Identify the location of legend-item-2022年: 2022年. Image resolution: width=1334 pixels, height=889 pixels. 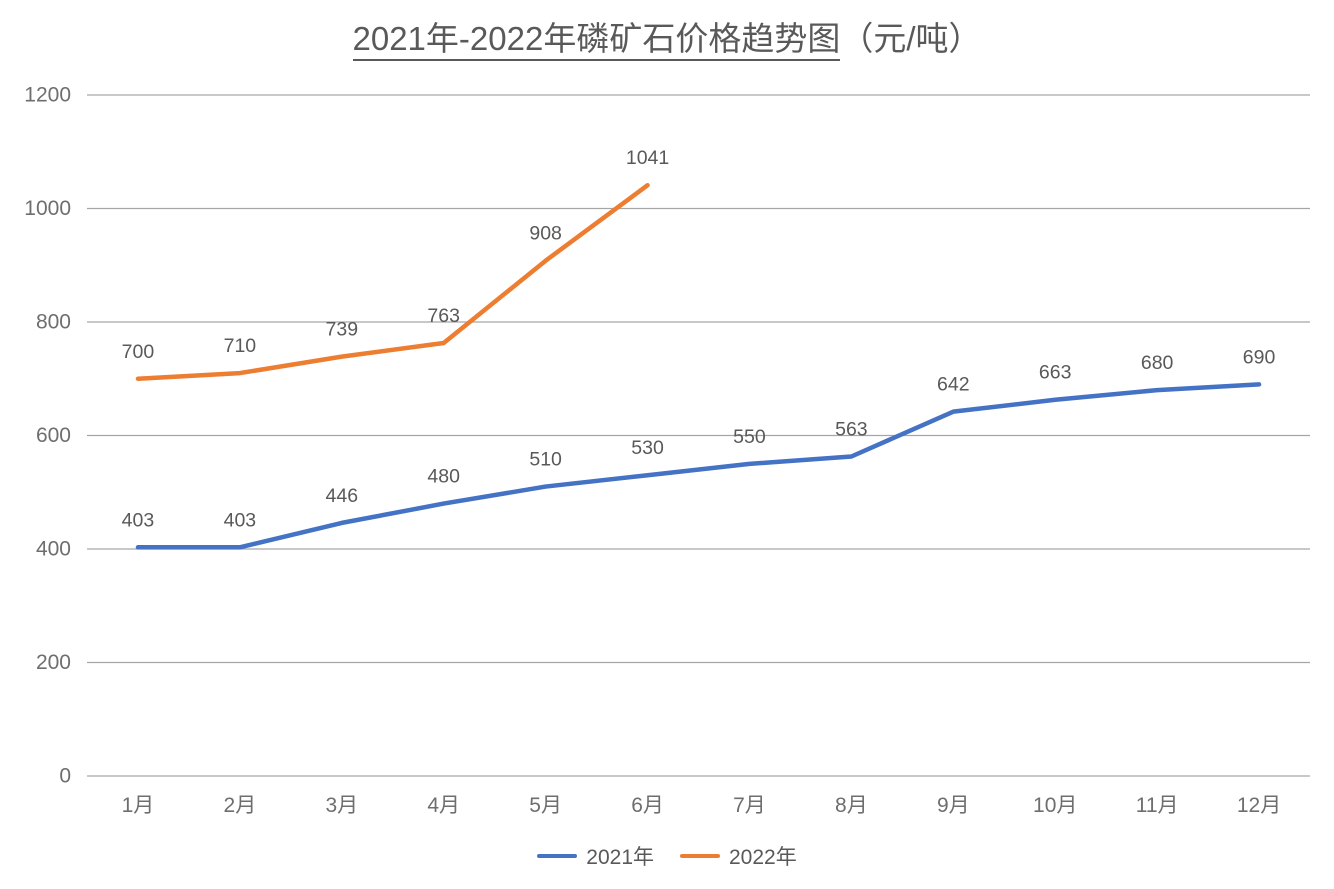
(738, 856).